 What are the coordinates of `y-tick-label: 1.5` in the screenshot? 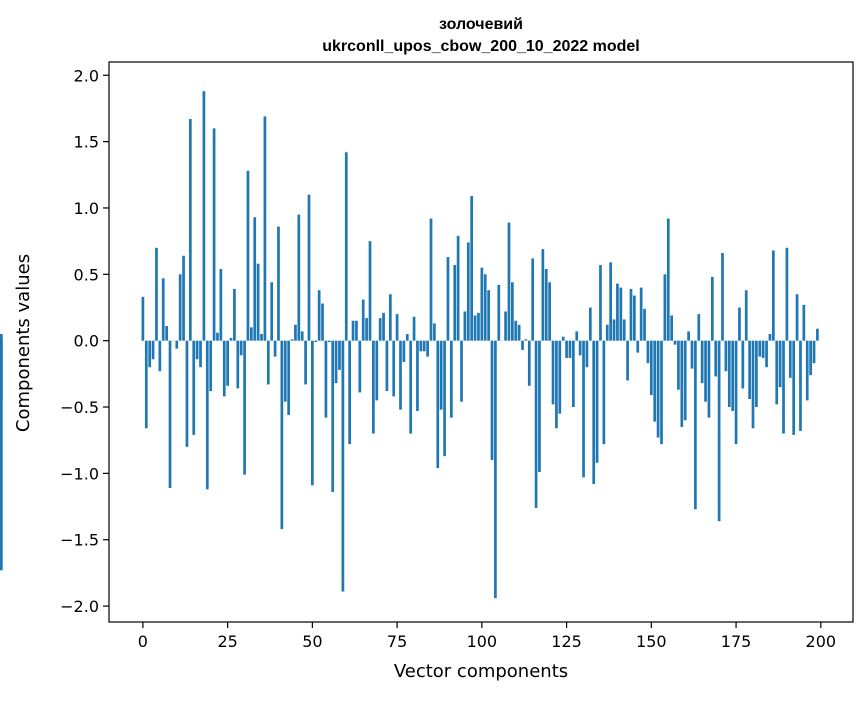 It's located at (86, 142).